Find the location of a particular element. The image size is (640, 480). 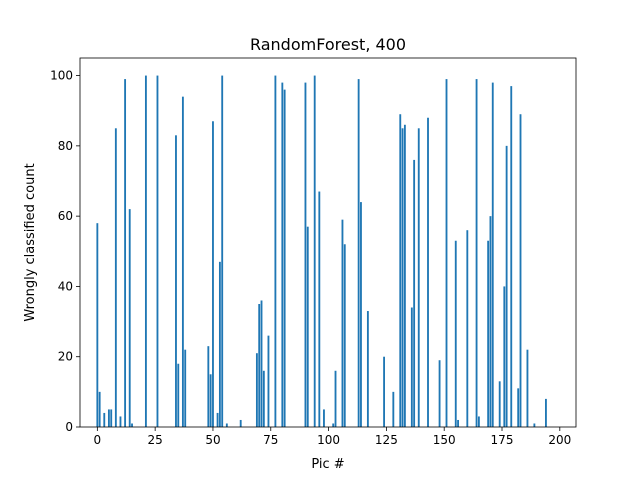

x-tick-label: 75 is located at coordinates (270, 440).